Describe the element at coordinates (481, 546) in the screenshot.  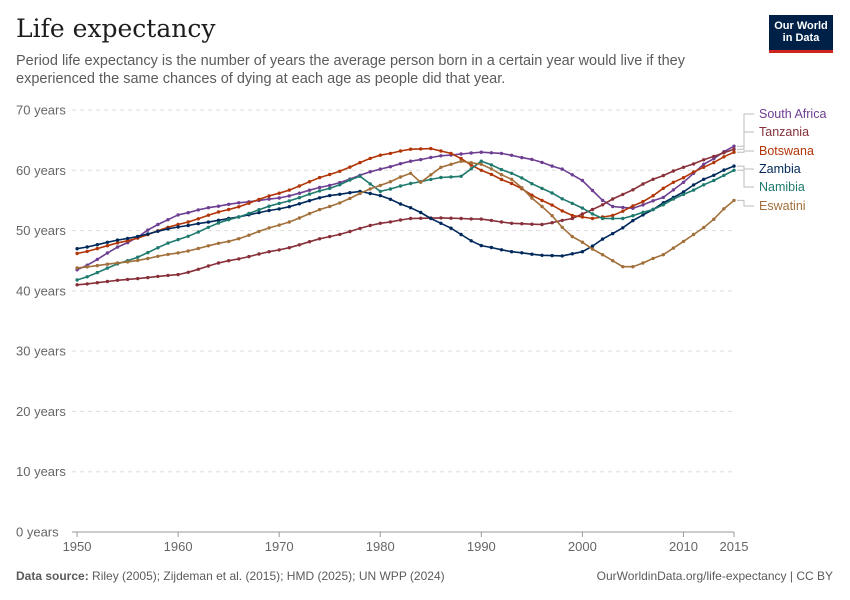
I see `x-tick-label: 1990` at that location.